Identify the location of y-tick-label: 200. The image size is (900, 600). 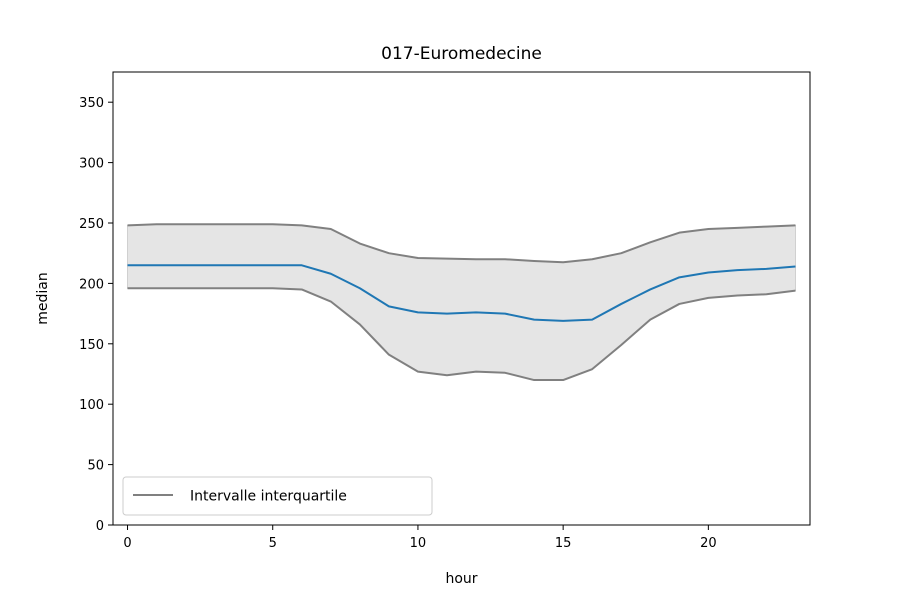
(91, 284).